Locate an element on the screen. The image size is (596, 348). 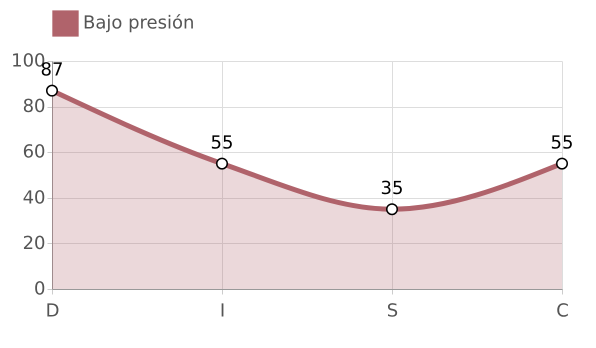
y-tick-label: 0 is located at coordinates (40, 289).